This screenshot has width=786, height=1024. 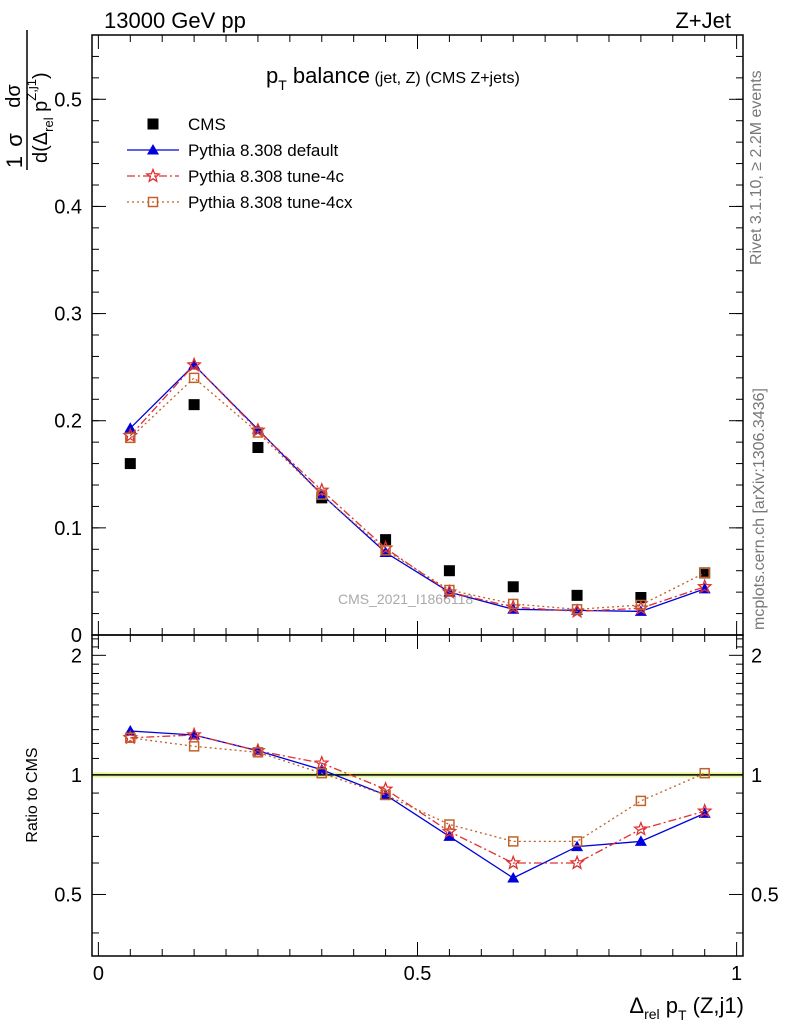 What do you see at coordinates (68, 895) in the screenshot?
I see `ratio-y-tick-label: 0.5` at bounding box center [68, 895].